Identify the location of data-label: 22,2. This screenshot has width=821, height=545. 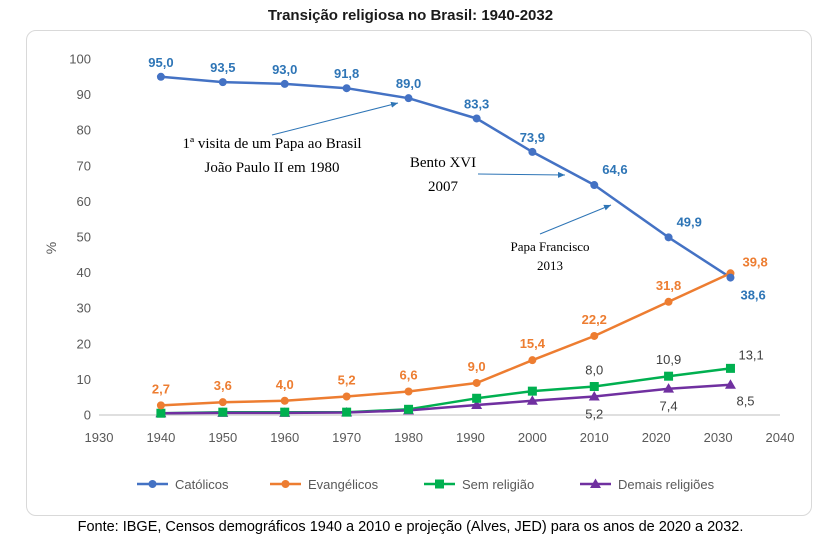
(594, 319).